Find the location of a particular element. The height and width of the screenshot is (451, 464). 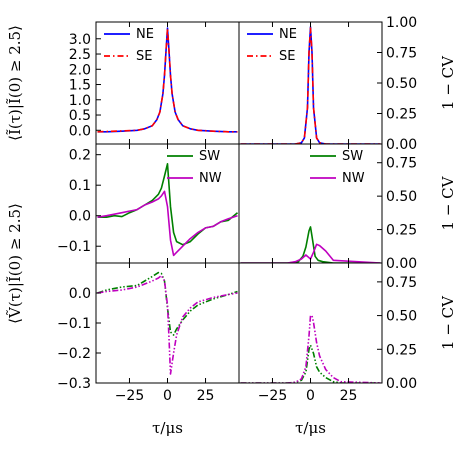

y-tick-label-left: −0.2 is located at coordinates (74, 354).